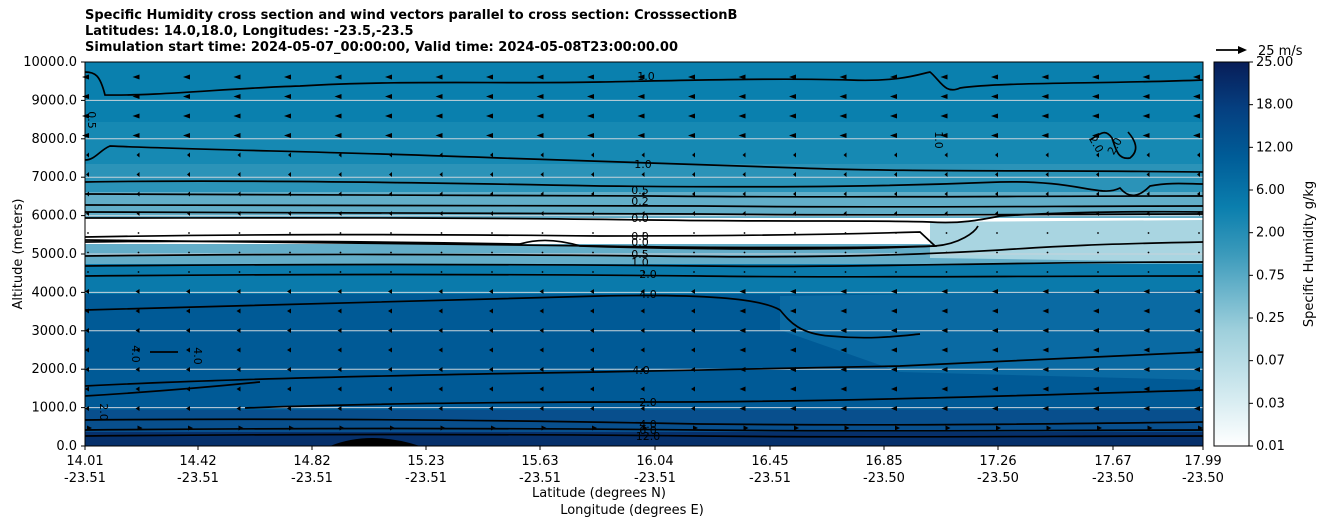 Image resolution: width=1326 pixels, height=526 pixels. What do you see at coordinates (1270, 403) in the screenshot?
I see `colorbar-tick-label: 0.03` at bounding box center [1270, 403].